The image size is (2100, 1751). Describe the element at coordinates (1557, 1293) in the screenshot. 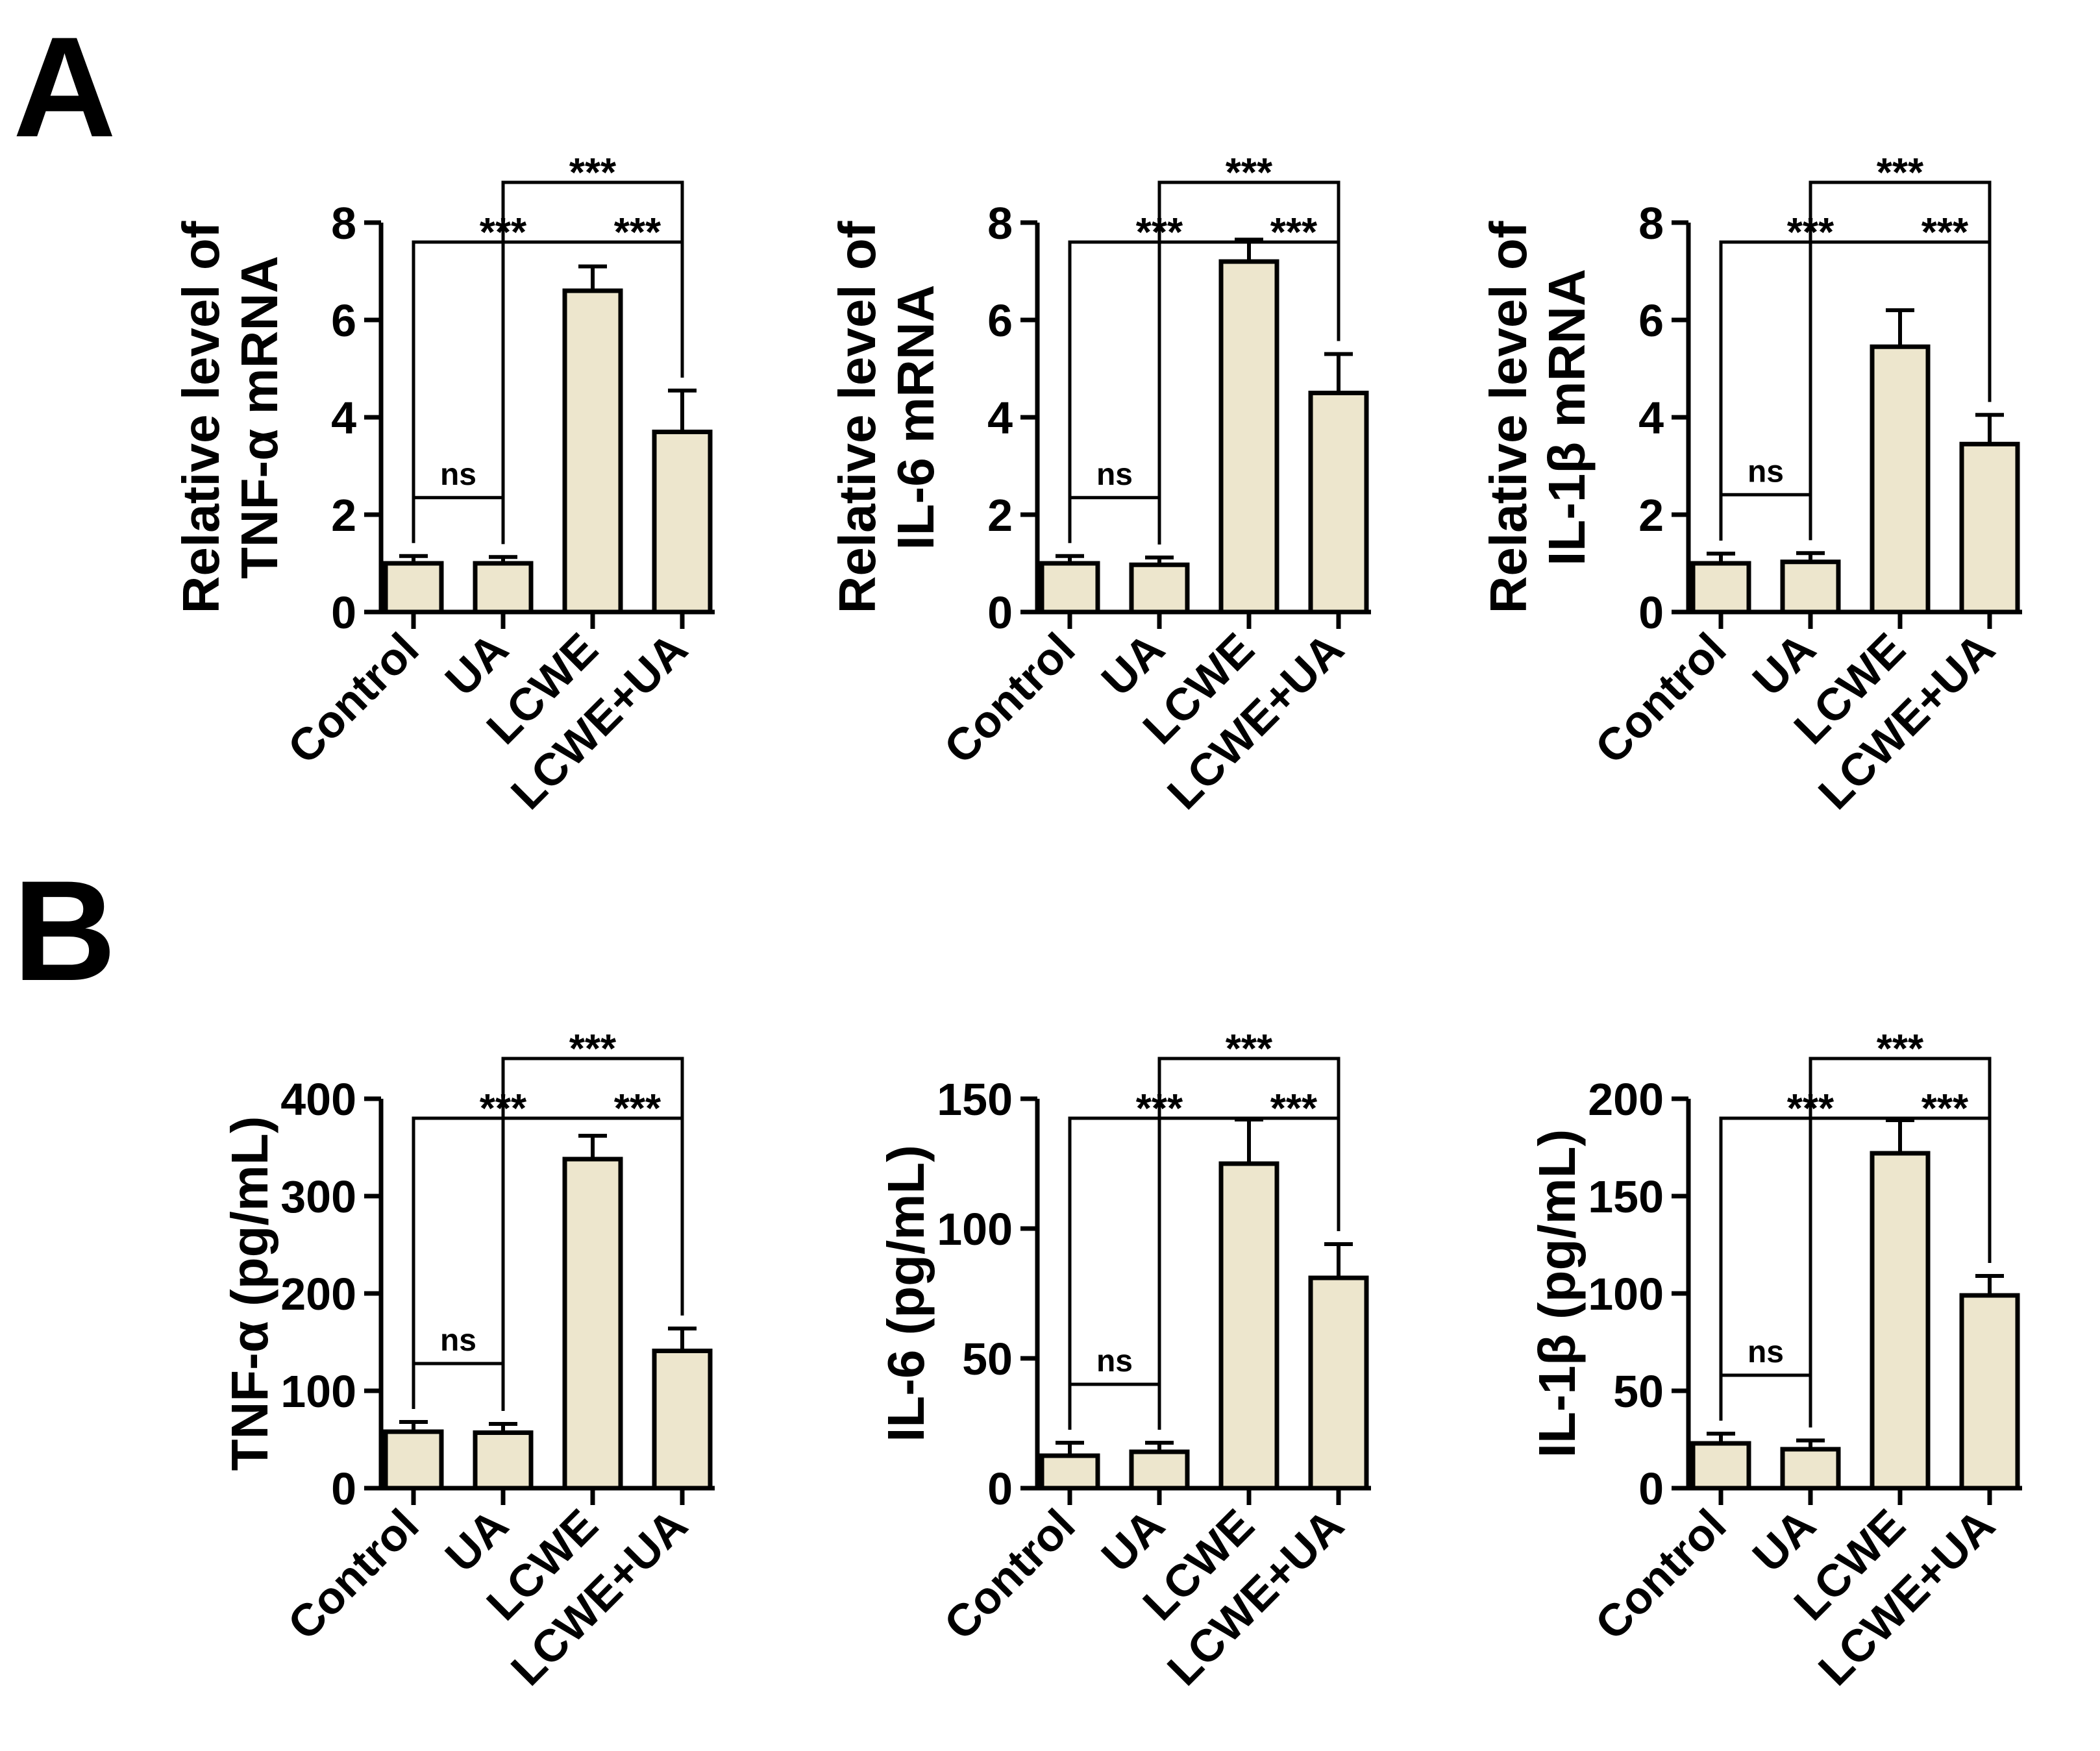

I see `y-axis-label: IL-1β (pg/mL)` at that location.